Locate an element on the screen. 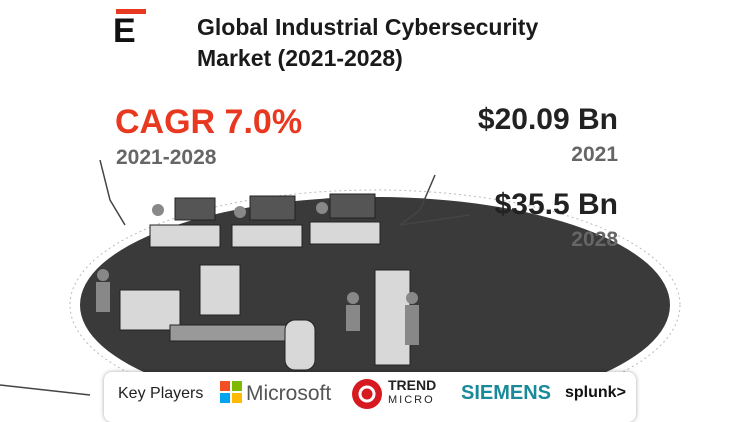 The image size is (740, 422). market-year: 2021 is located at coordinates (594, 154).